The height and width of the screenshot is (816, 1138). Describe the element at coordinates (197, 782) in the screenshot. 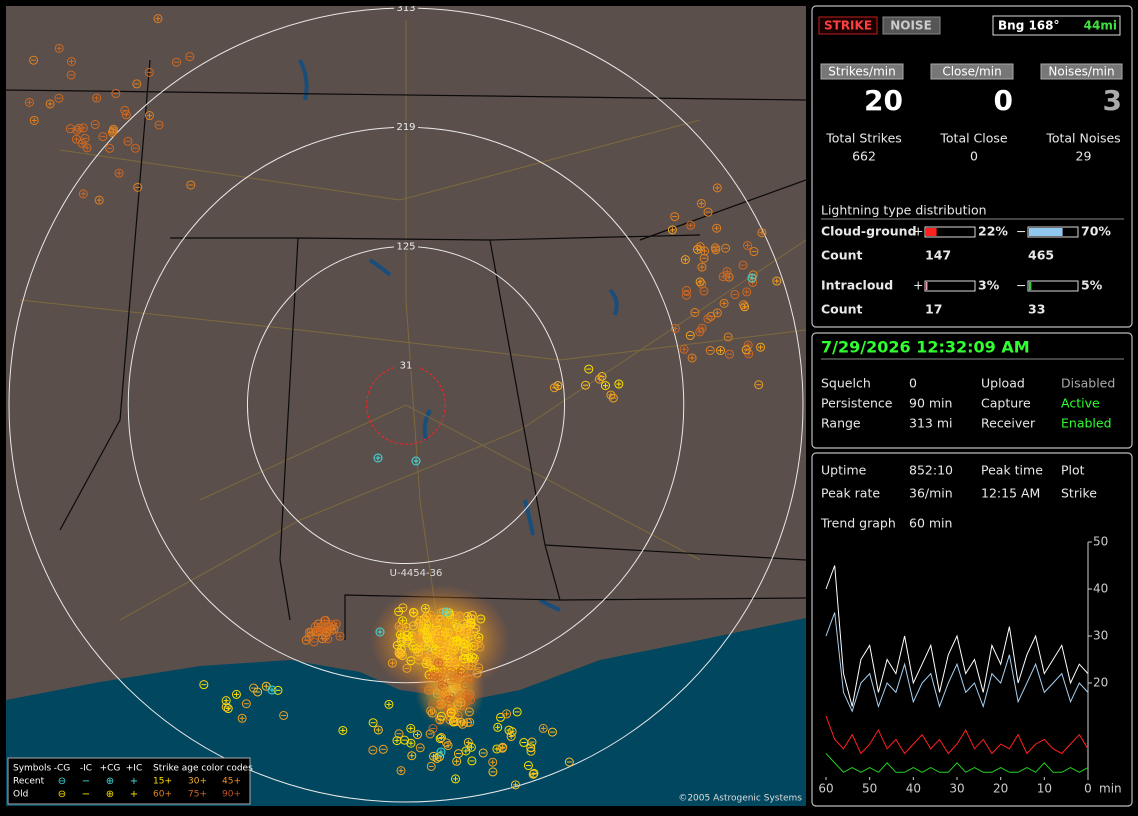

I see `legend-age: 30+` at that location.